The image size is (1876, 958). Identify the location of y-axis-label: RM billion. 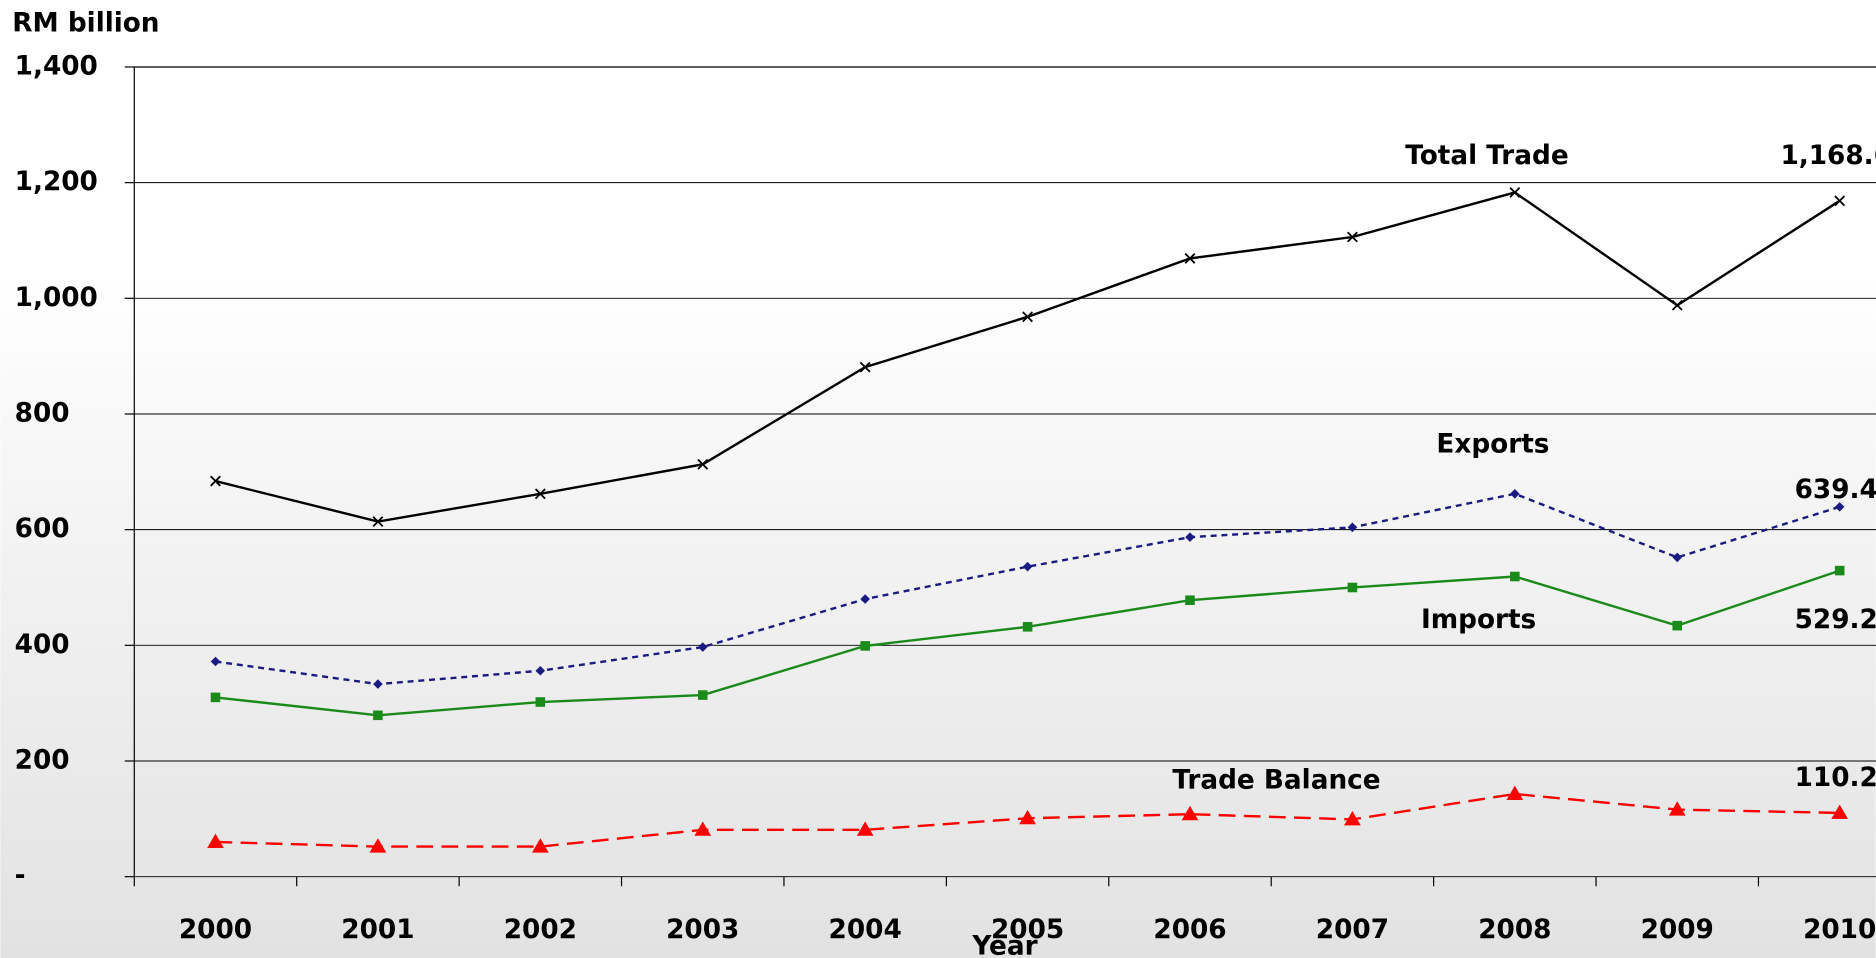
(85, 23).